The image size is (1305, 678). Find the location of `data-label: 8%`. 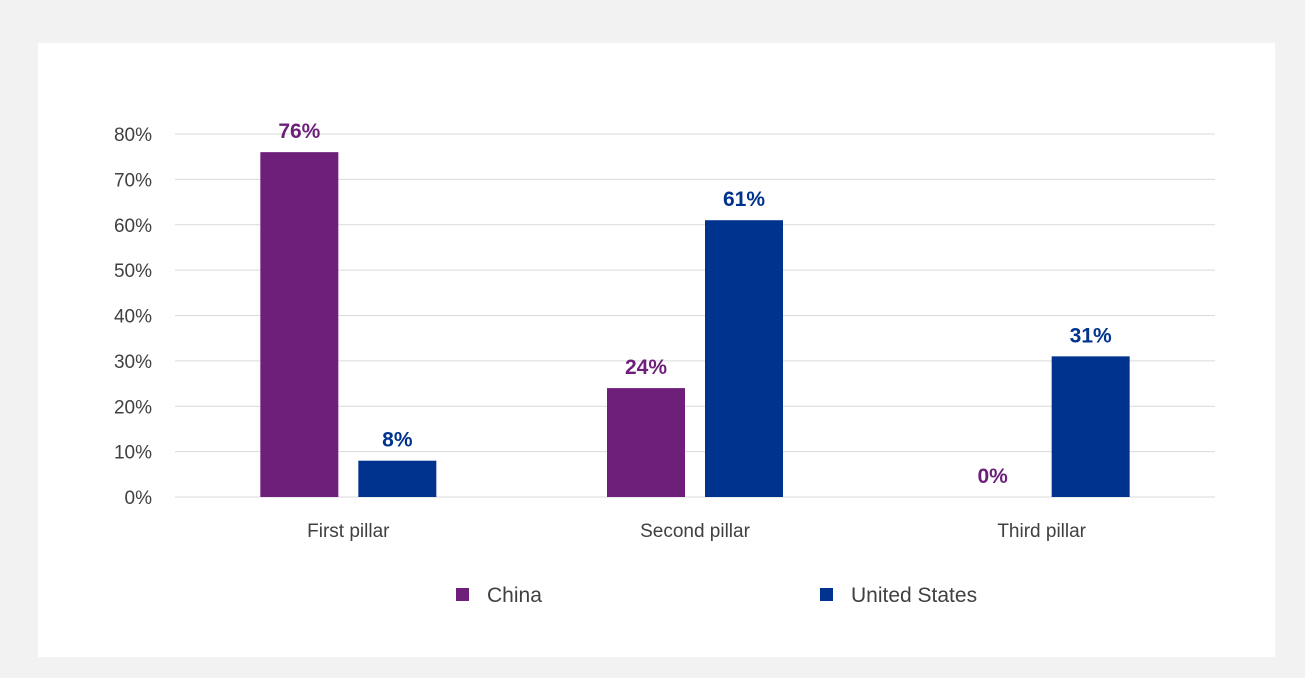

data-label: 8% is located at coordinates (397, 440).